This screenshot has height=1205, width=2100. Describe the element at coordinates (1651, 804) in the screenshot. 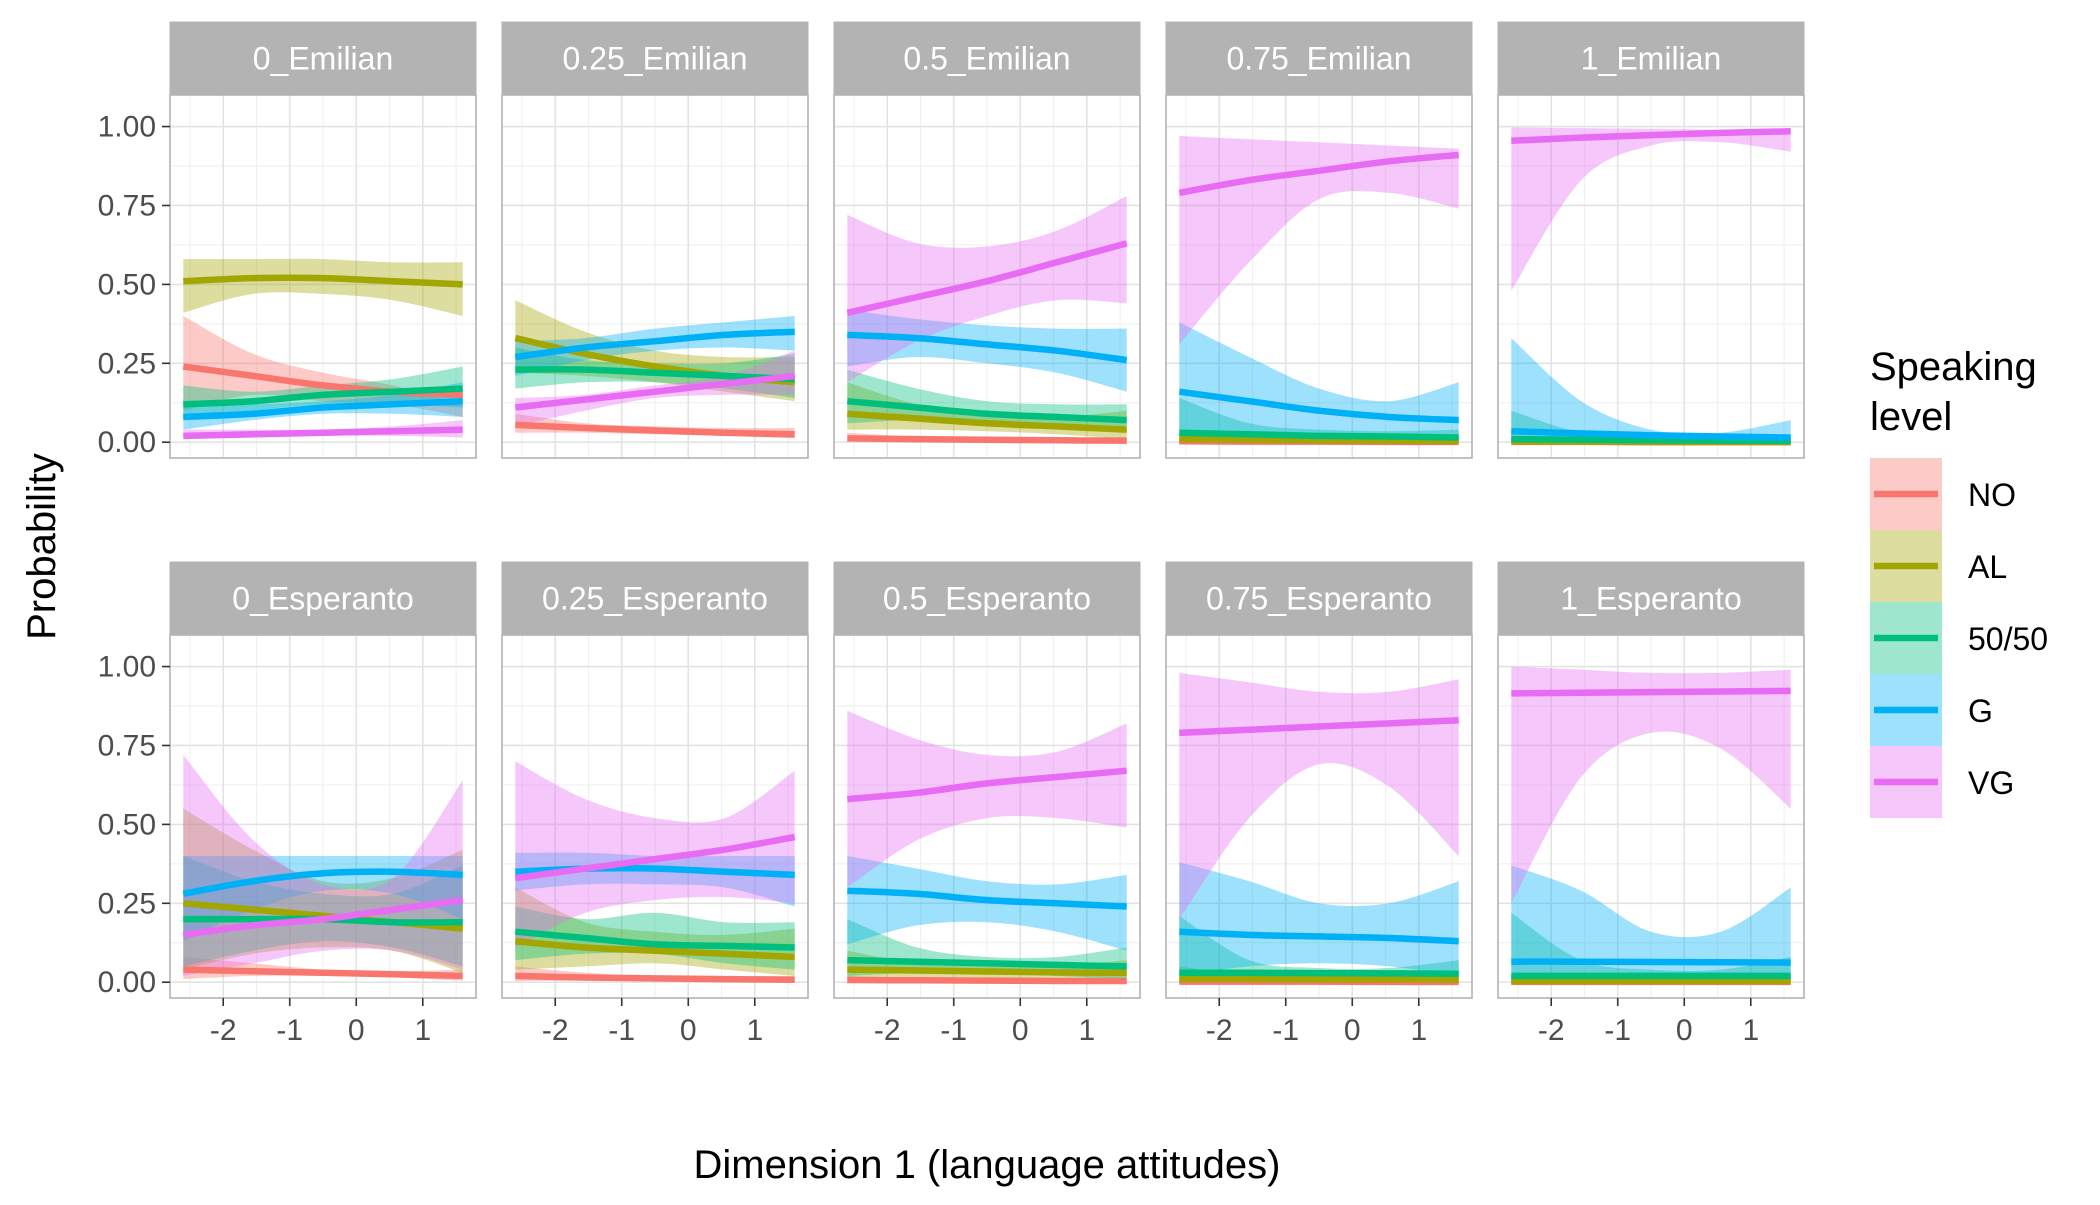

I see `facet-panel: 1_Esperanto -2 -1 0 1` at that location.